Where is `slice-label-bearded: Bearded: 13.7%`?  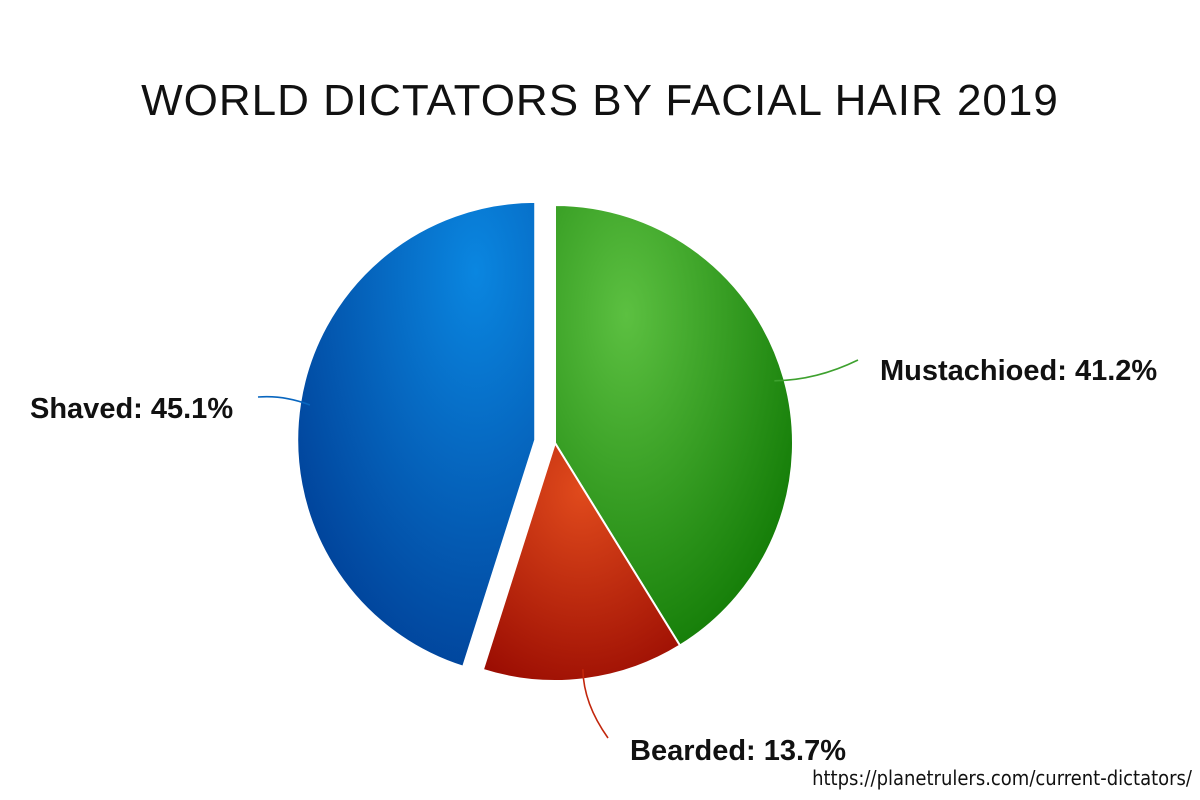 slice-label-bearded: Bearded: 13.7% is located at coordinates (738, 751).